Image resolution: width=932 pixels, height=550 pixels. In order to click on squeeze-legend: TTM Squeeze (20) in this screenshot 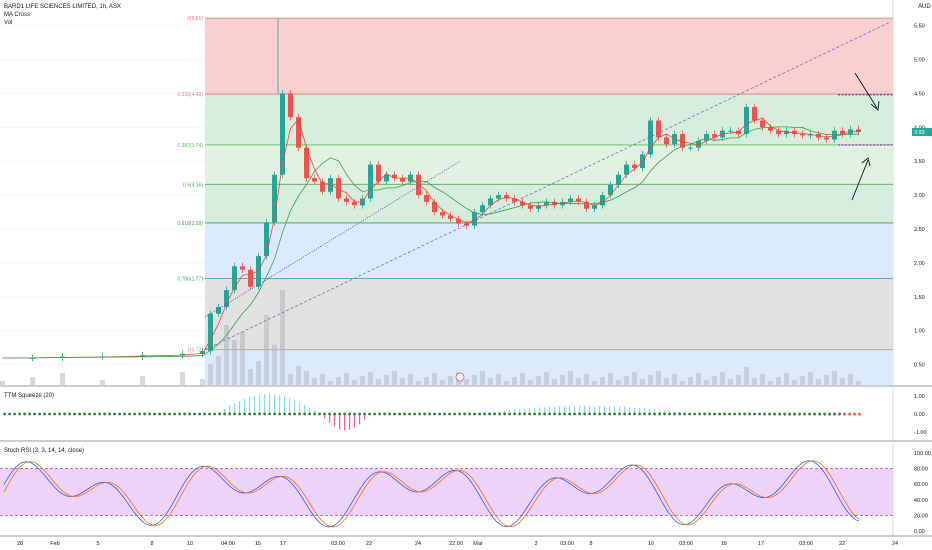, I will do `click(29, 396)`.